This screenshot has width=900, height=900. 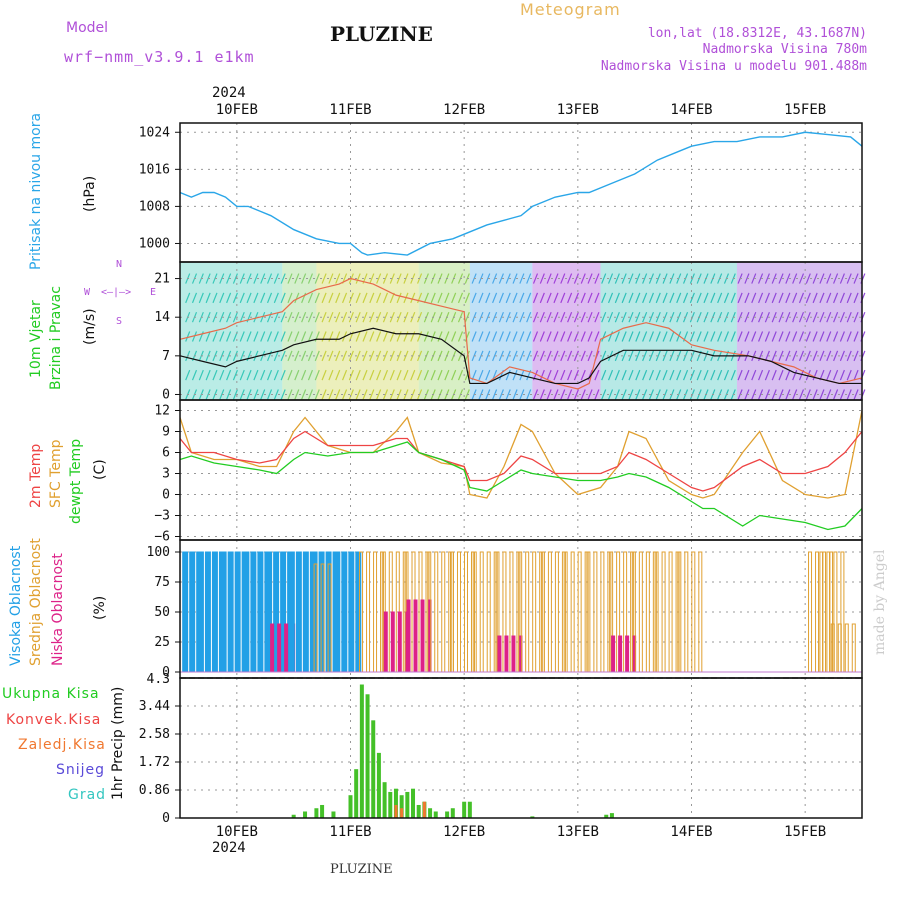 What do you see at coordinates (520, 356) in the screenshot?
I see `wind-speed-line` at bounding box center [520, 356].